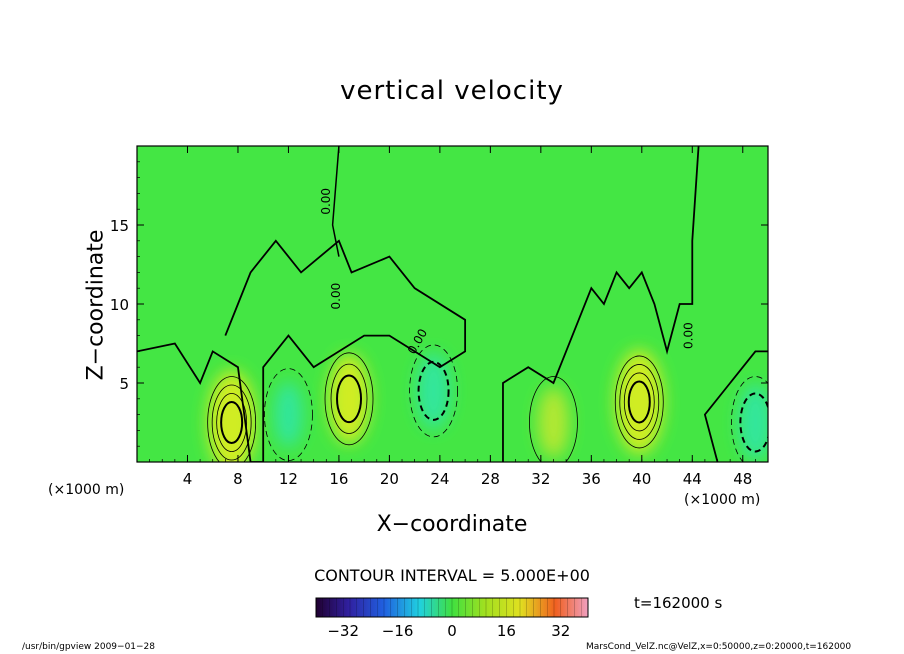  I want to click on x-tick-label-36: 36, so click(591, 479).